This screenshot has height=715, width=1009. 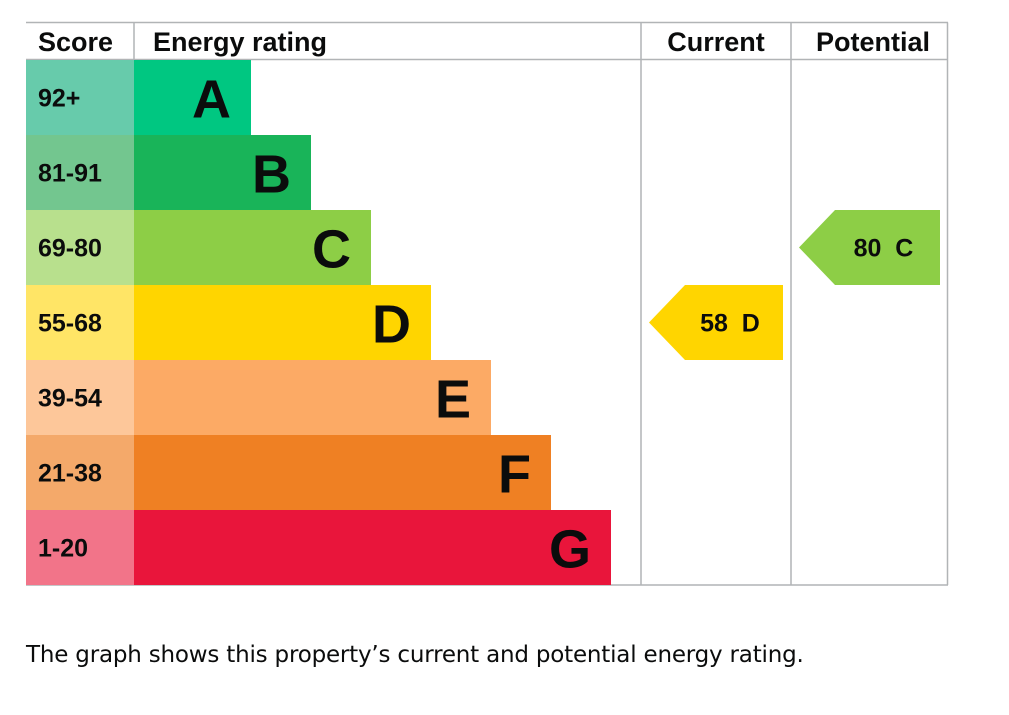 I want to click on current-rating-label: 58 D, so click(x=730, y=324).